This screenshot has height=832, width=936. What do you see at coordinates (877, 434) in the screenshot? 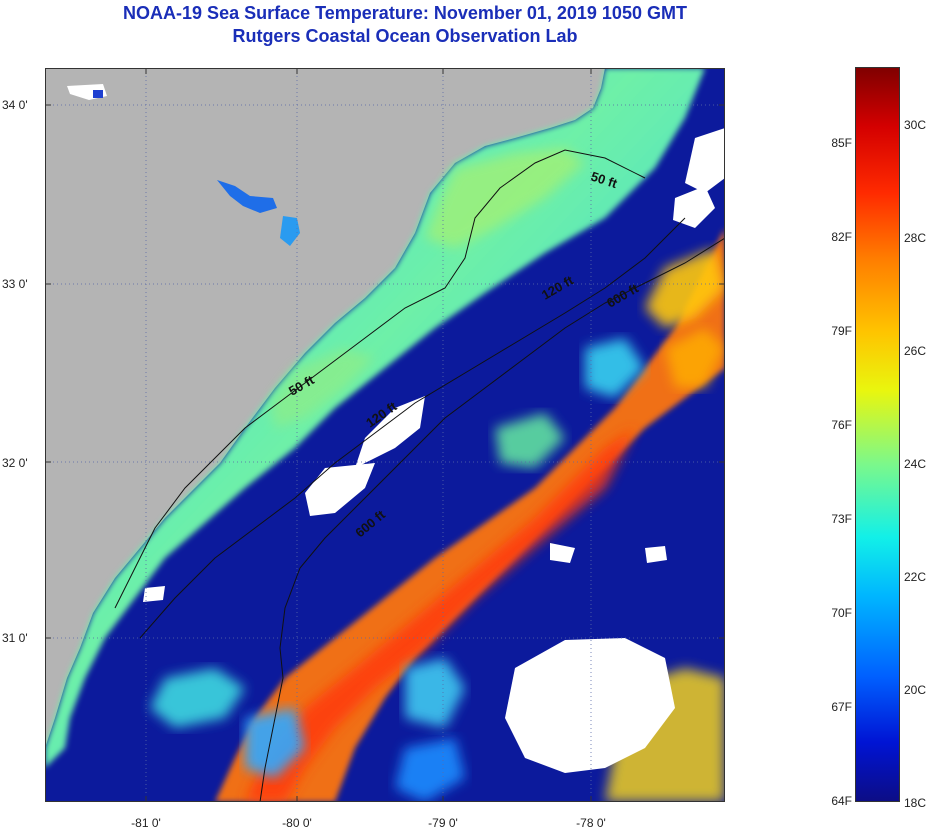
I see `colorbar` at bounding box center [877, 434].